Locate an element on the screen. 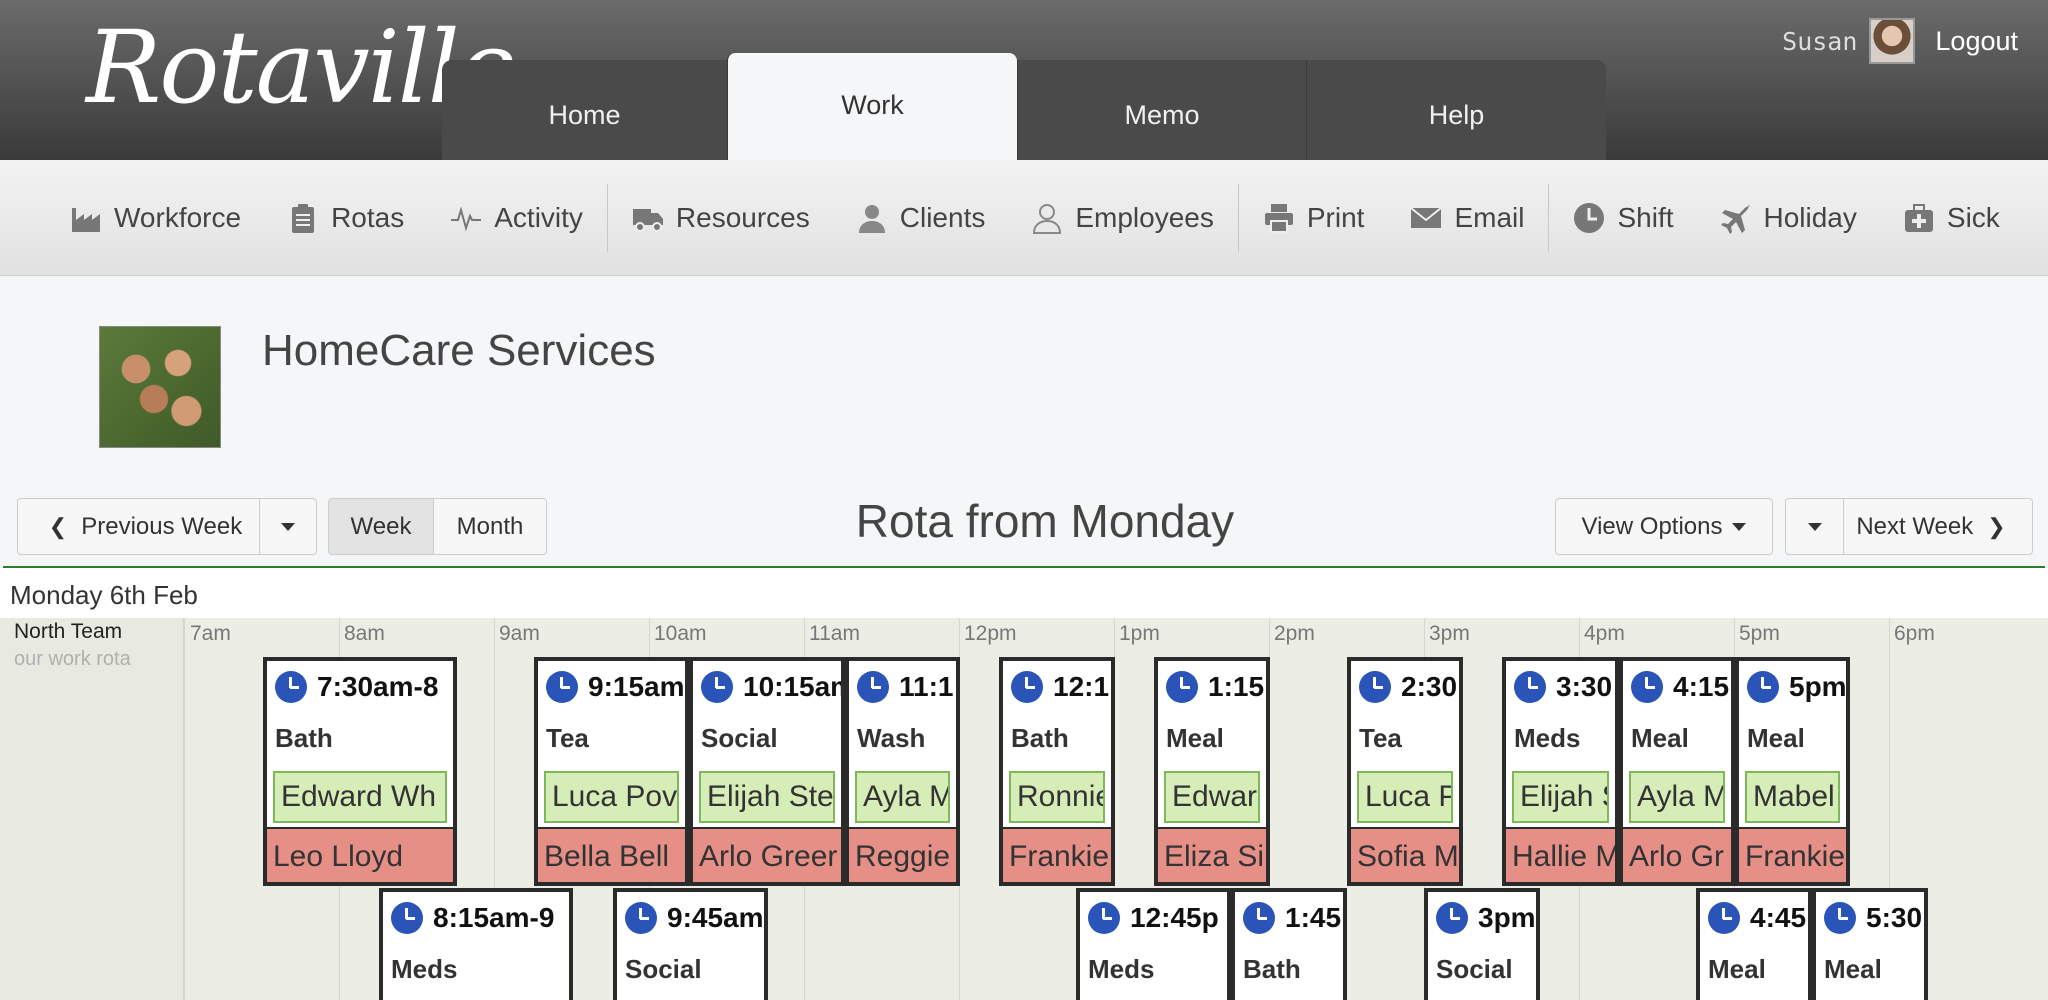 Image resolution: width=2048 pixels, height=1000 pixels. hour-label: 3pm is located at coordinates (1449, 633).